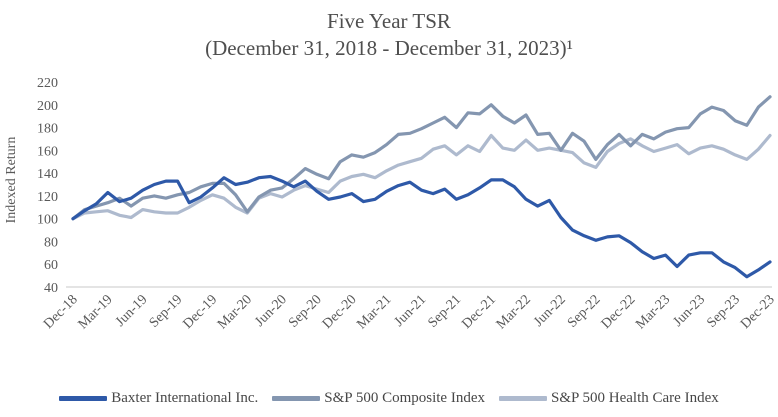  I want to click on x-tick-label: Jun-23, so click(690, 311).